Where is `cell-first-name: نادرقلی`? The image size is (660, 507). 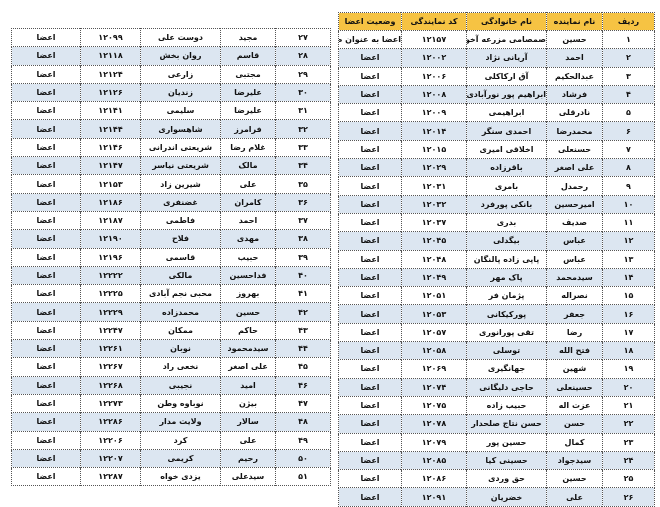 cell-first-name: نادرقلی is located at coordinates (574, 113).